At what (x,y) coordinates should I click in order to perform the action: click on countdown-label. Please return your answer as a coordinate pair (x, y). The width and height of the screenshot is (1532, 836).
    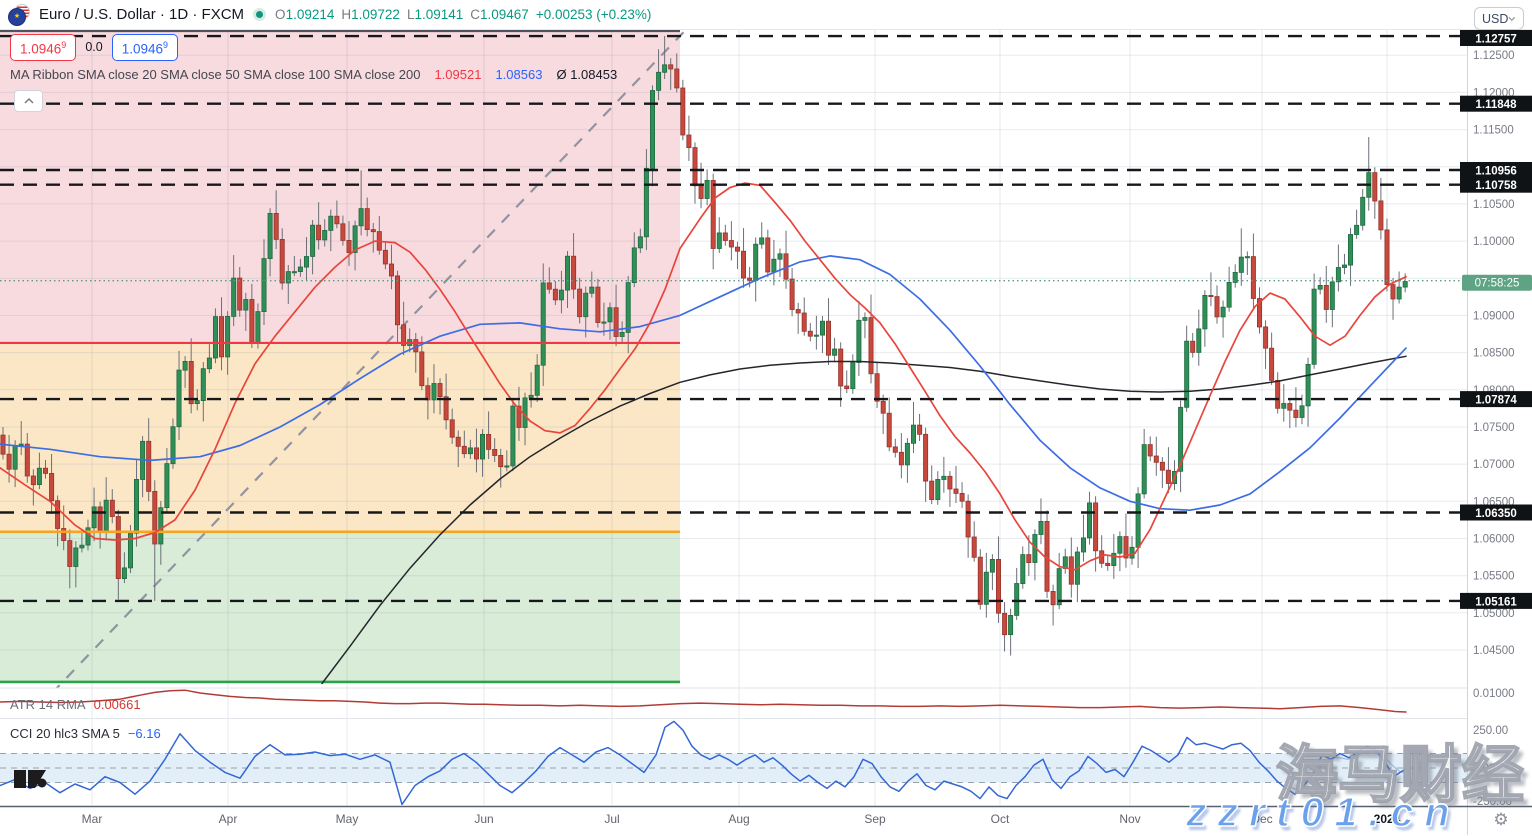
    Looking at the image, I should click on (1497, 282).